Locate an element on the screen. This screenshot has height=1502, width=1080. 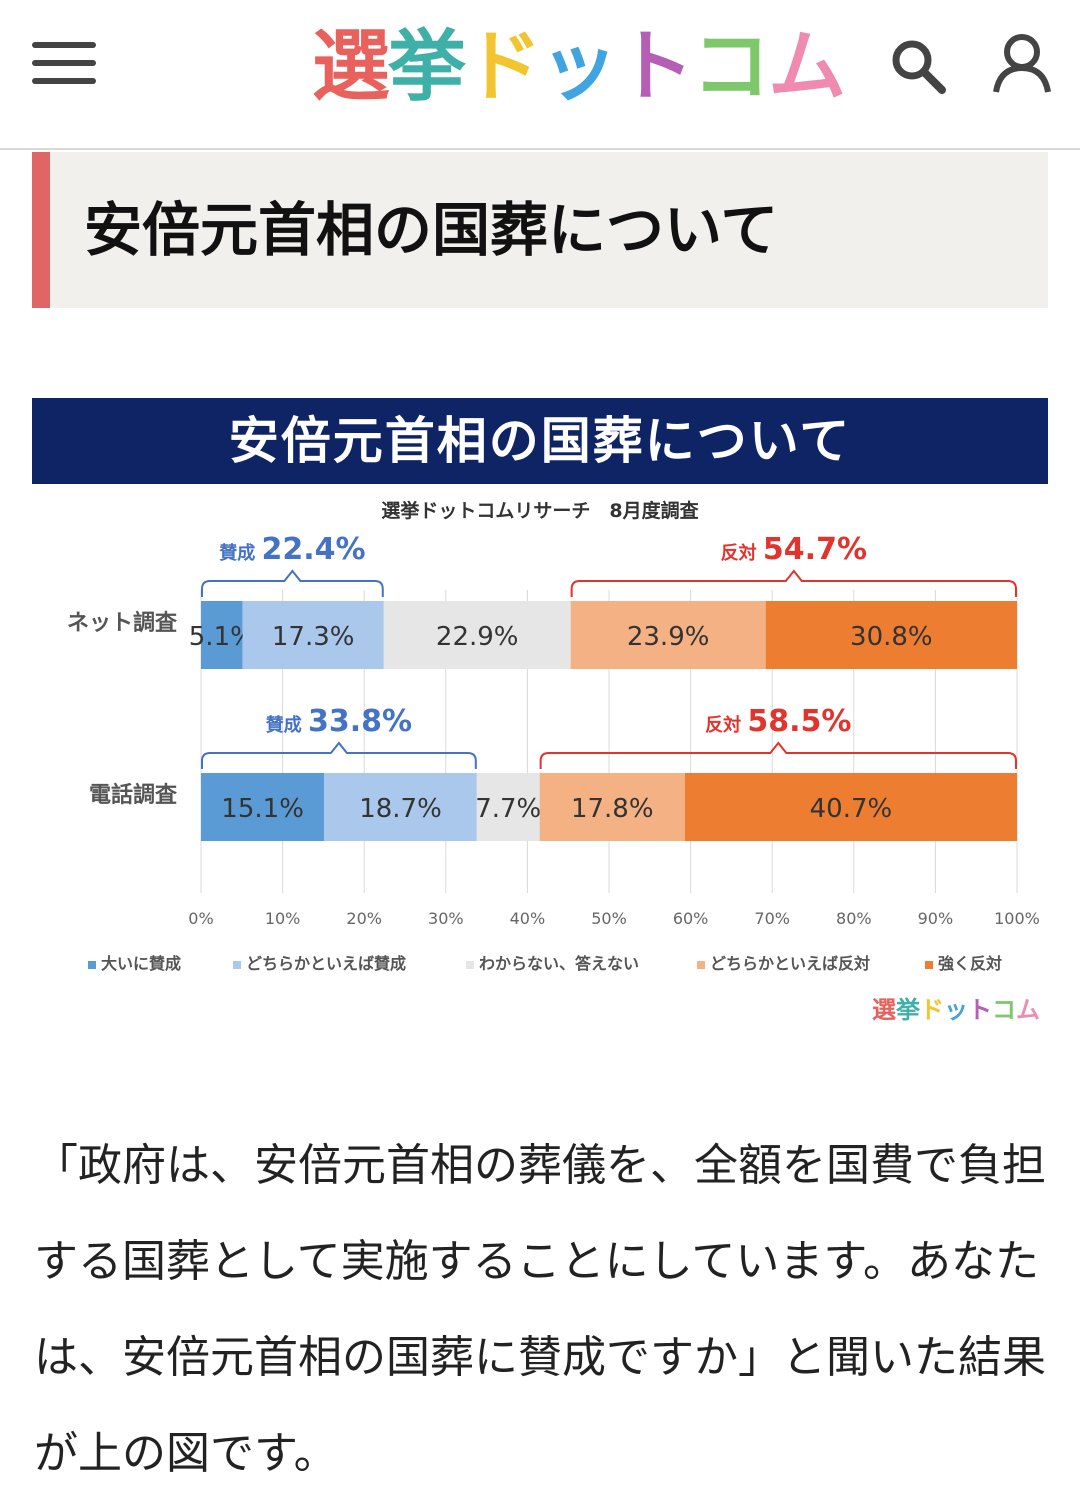
group-label: 賛成 33.8% is located at coordinates (339, 721).